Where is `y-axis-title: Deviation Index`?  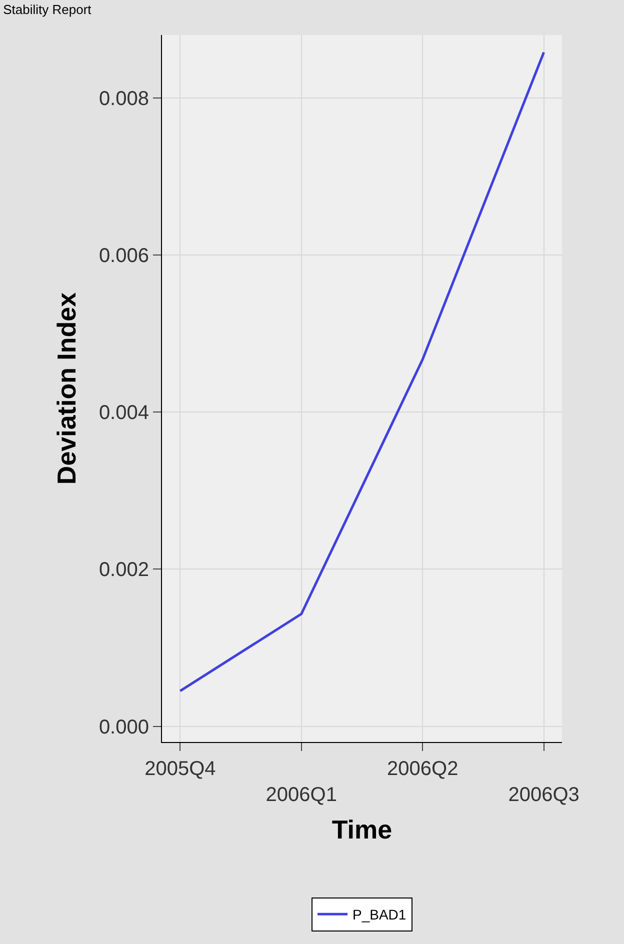 y-axis-title: Deviation Index is located at coordinates (66, 388).